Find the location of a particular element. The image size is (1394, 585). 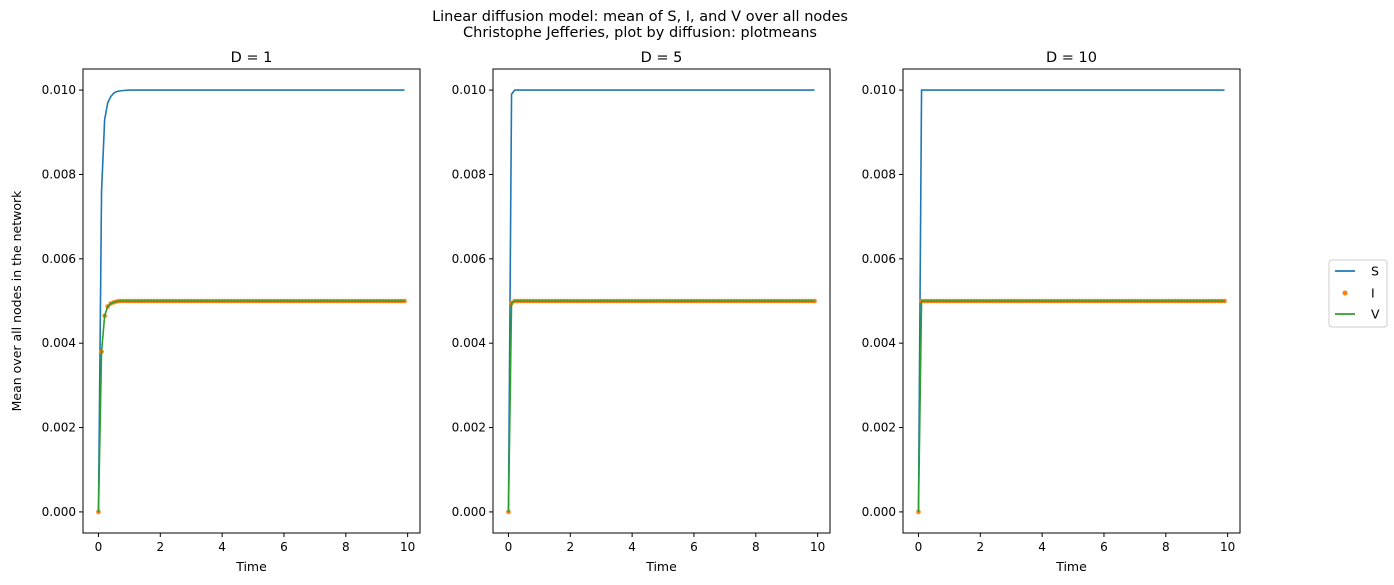

legend-label-I: I is located at coordinates (1373, 293).